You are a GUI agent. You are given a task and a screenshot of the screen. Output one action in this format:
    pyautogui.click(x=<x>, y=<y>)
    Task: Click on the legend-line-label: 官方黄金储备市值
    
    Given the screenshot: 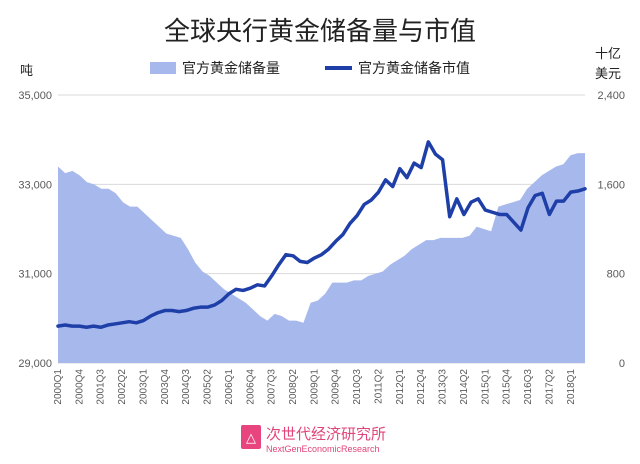 What is the action you would take?
    pyautogui.click(x=414, y=68)
    